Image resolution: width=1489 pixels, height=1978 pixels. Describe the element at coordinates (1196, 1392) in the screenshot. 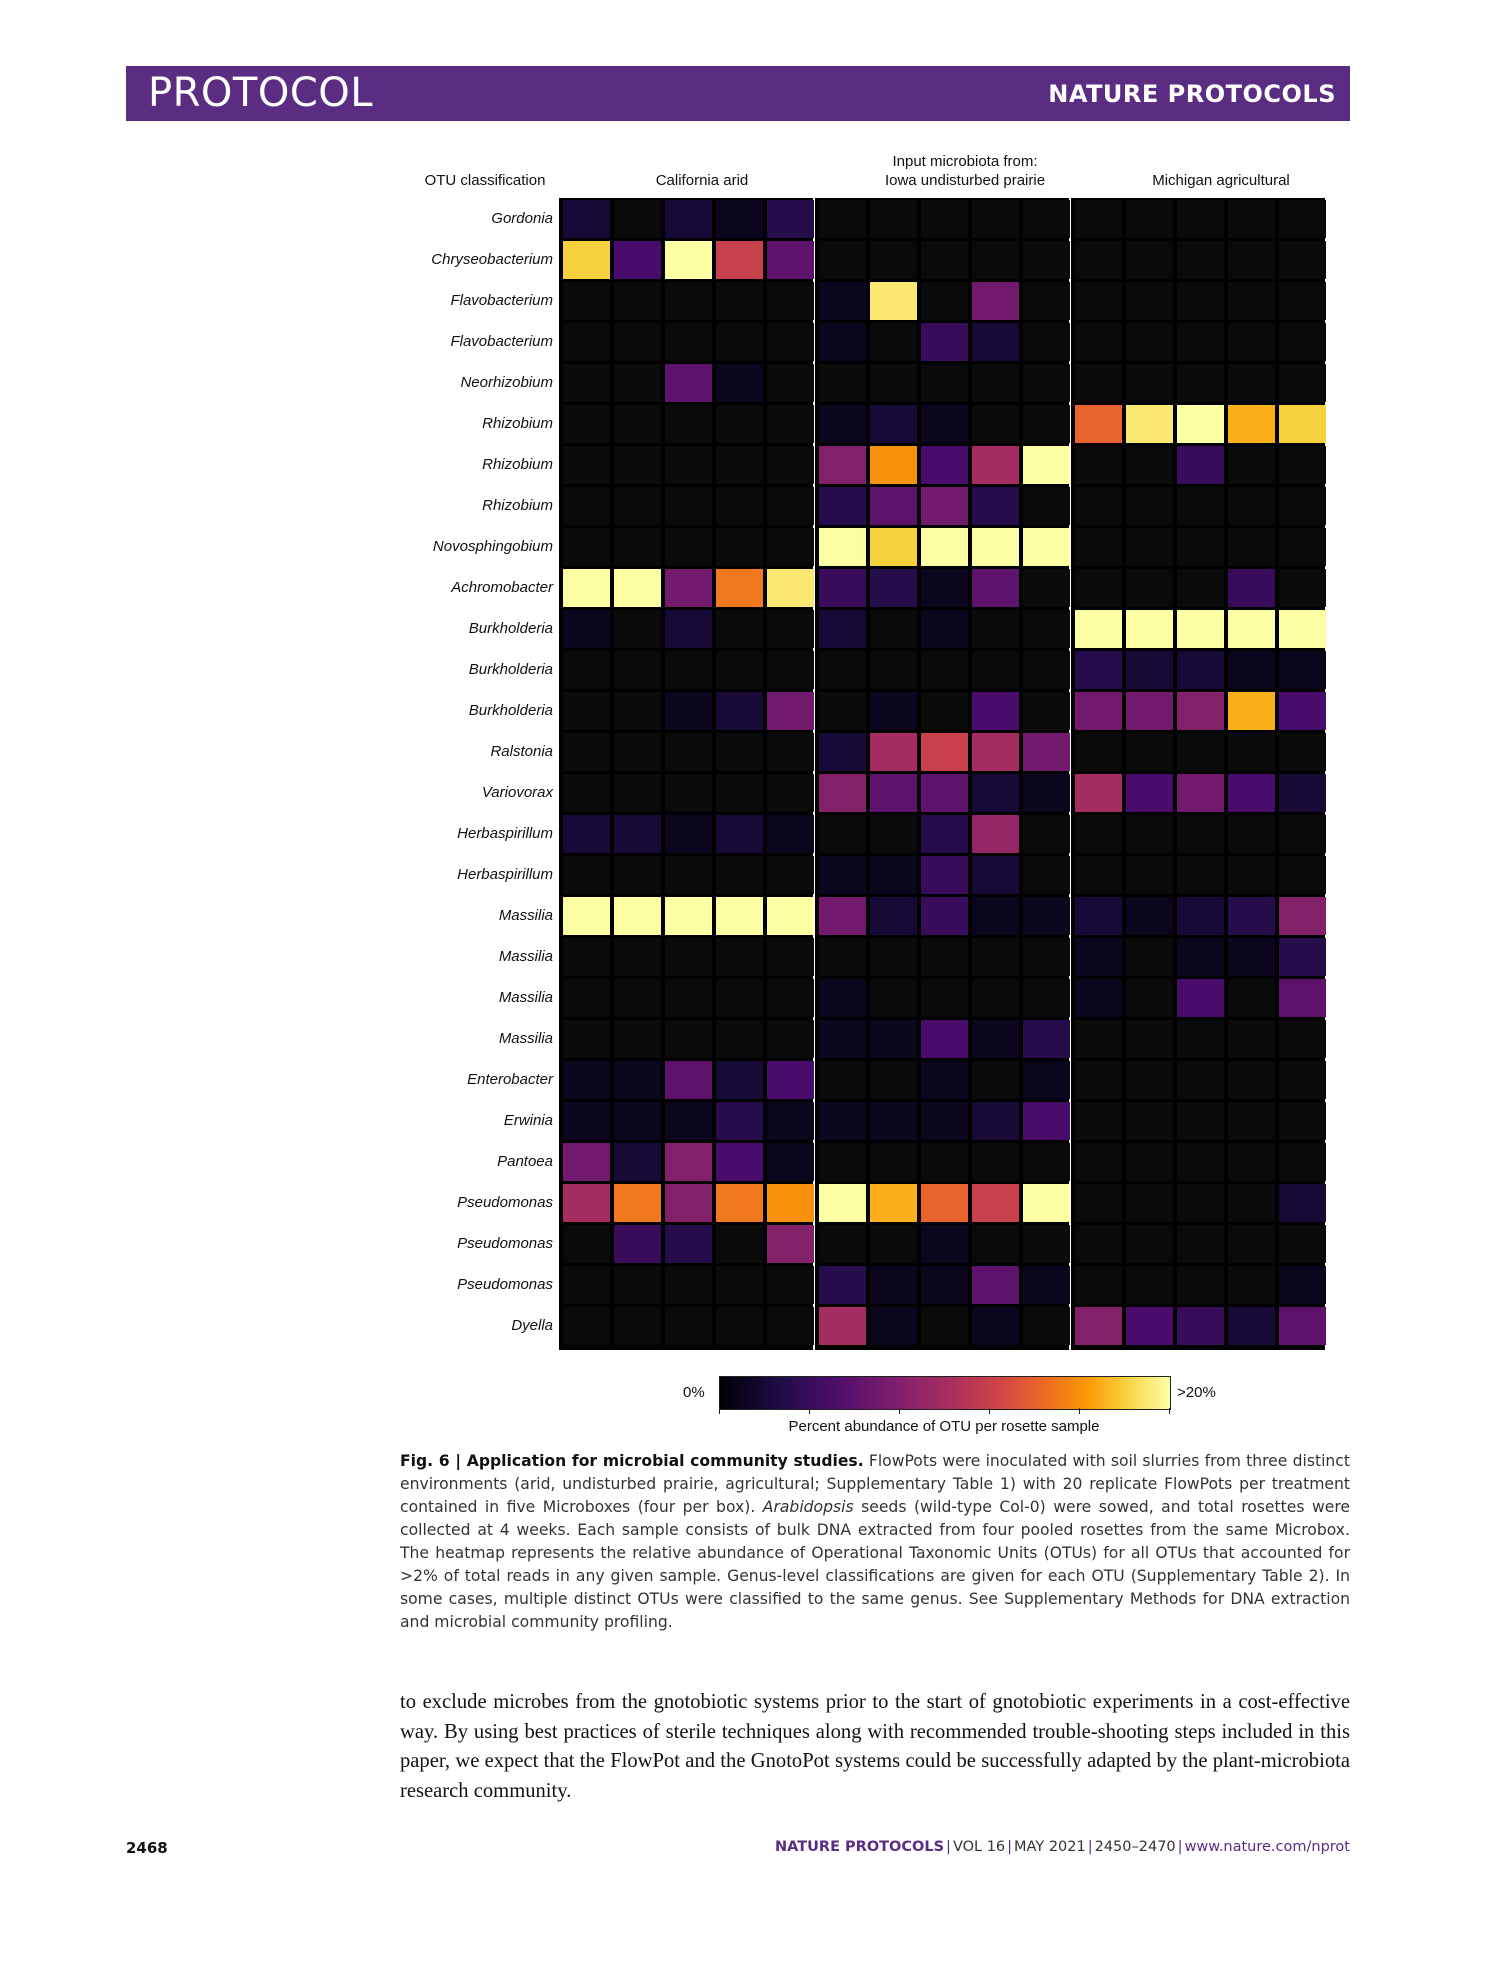

I see `colorbar-max-label: >20%` at that location.